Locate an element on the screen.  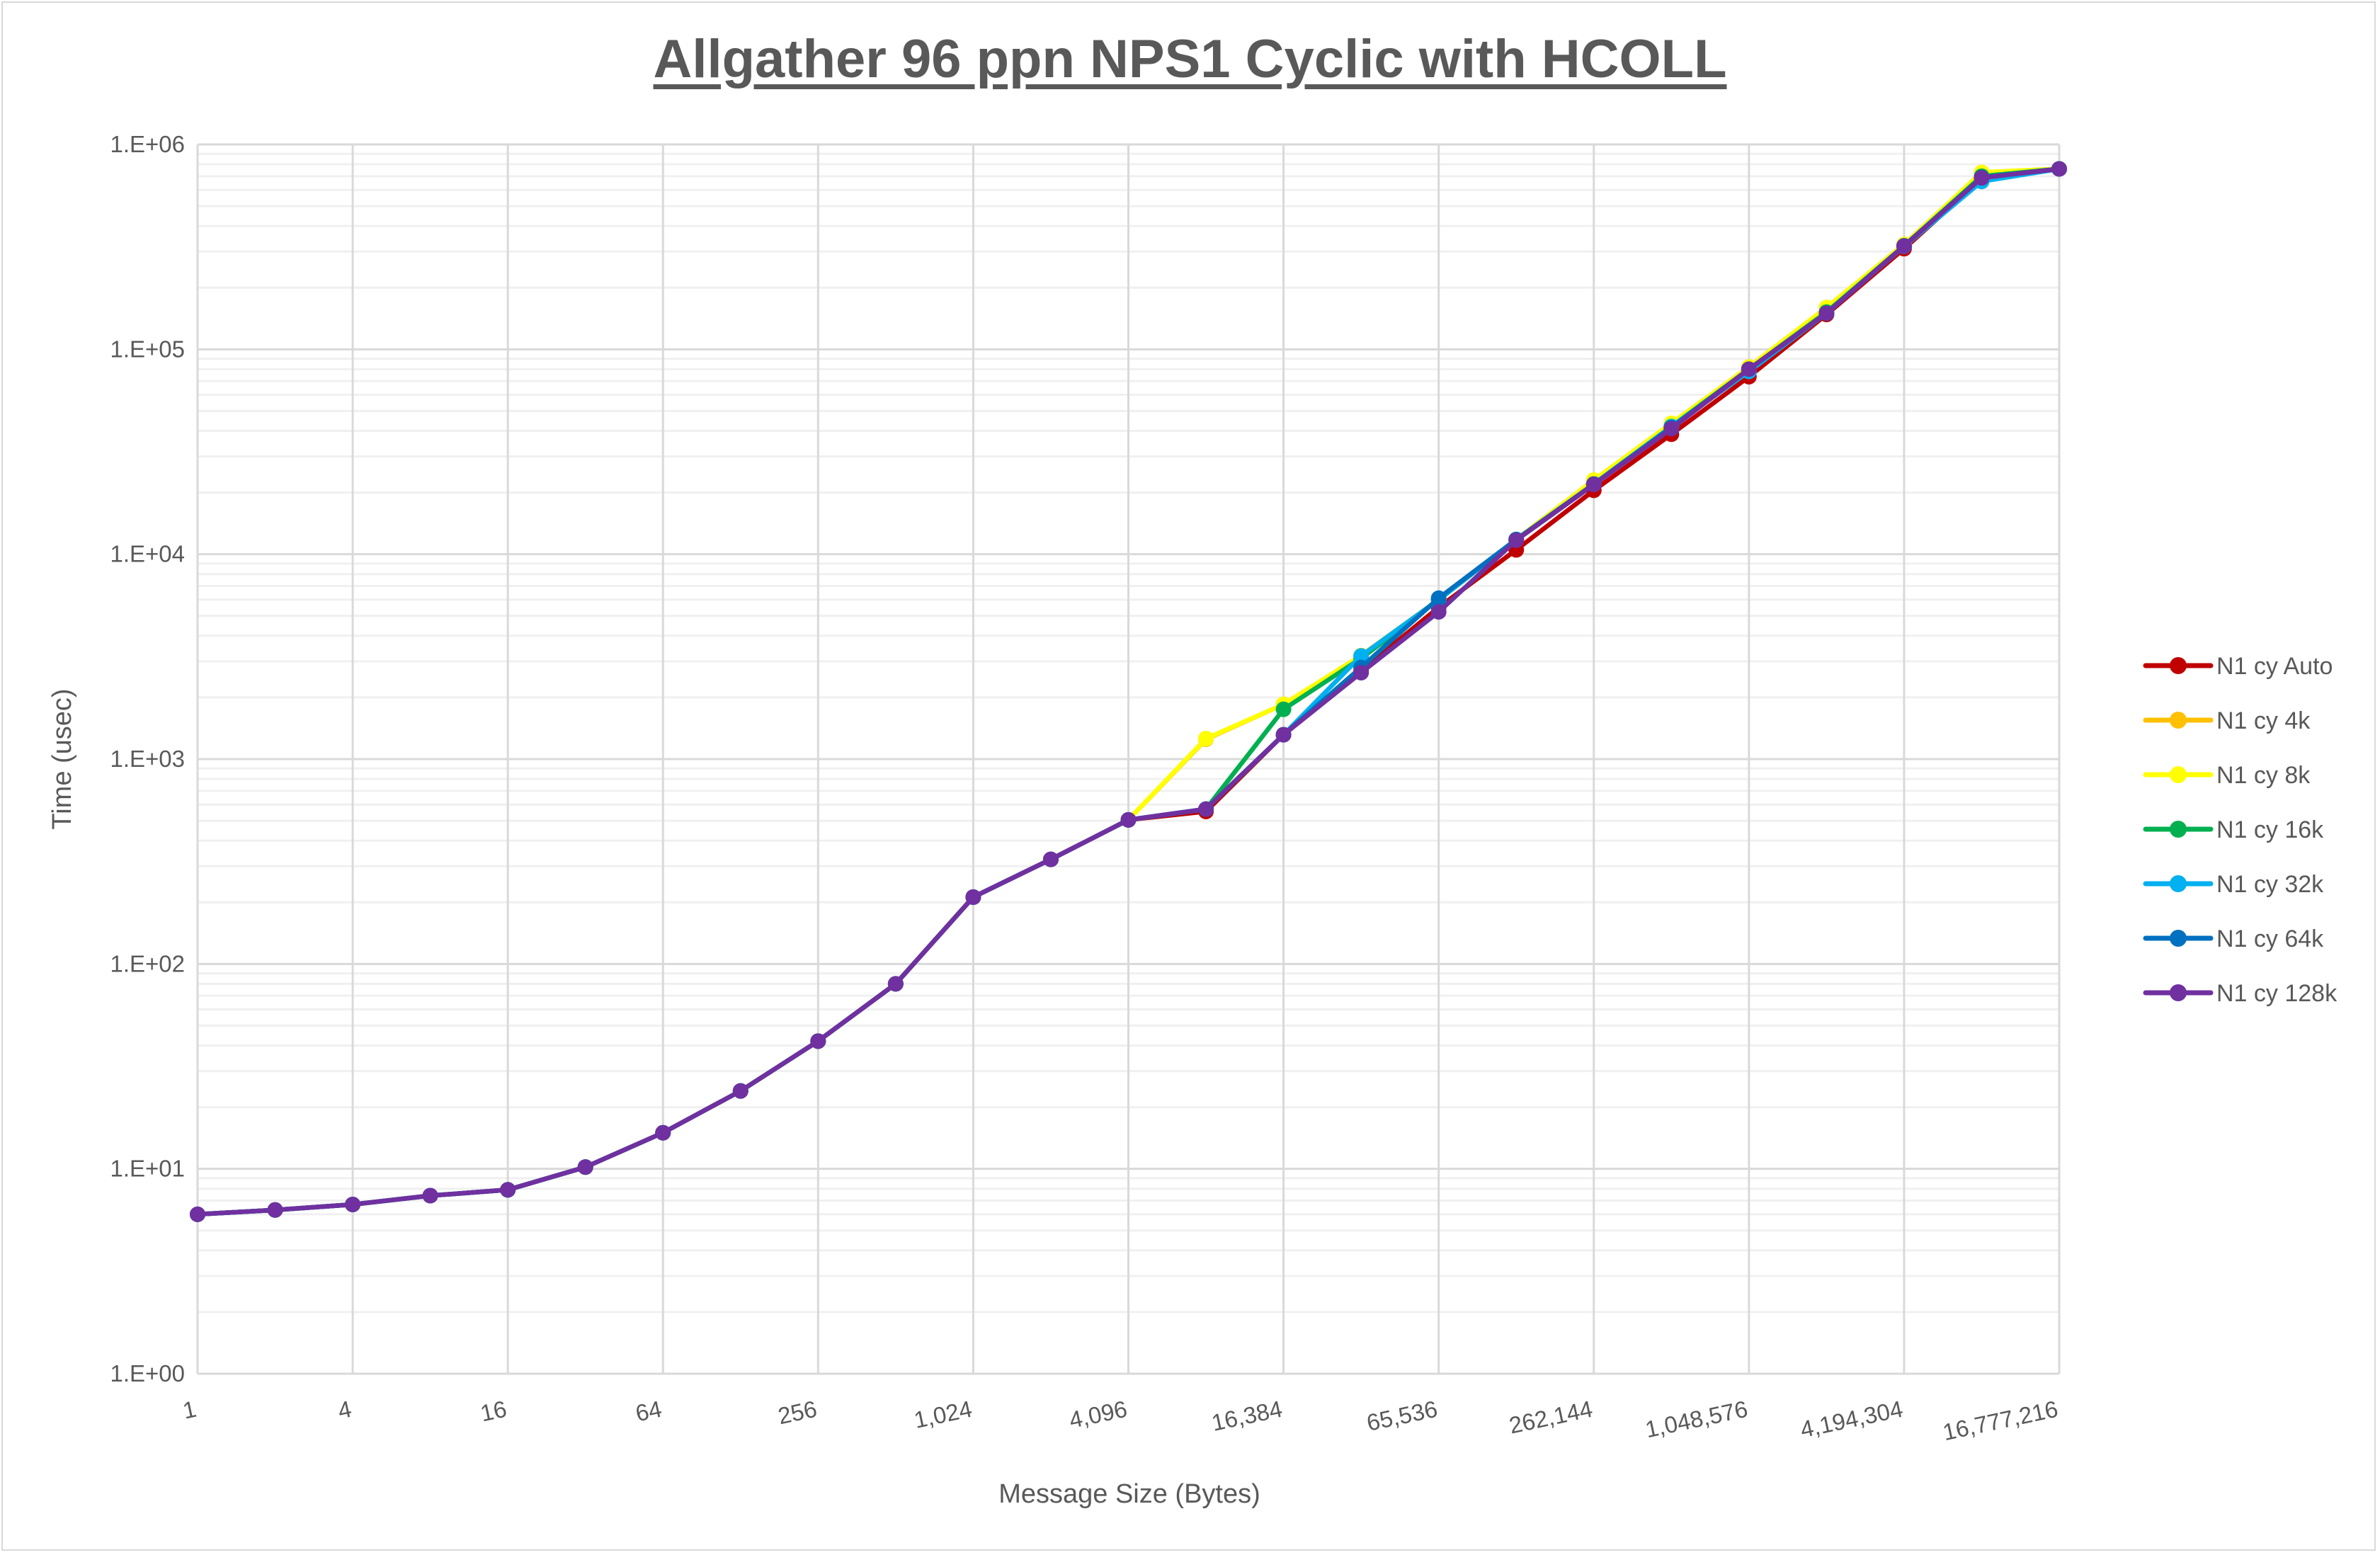
legend-label: N1 cy 128k is located at coordinates (2277, 994).